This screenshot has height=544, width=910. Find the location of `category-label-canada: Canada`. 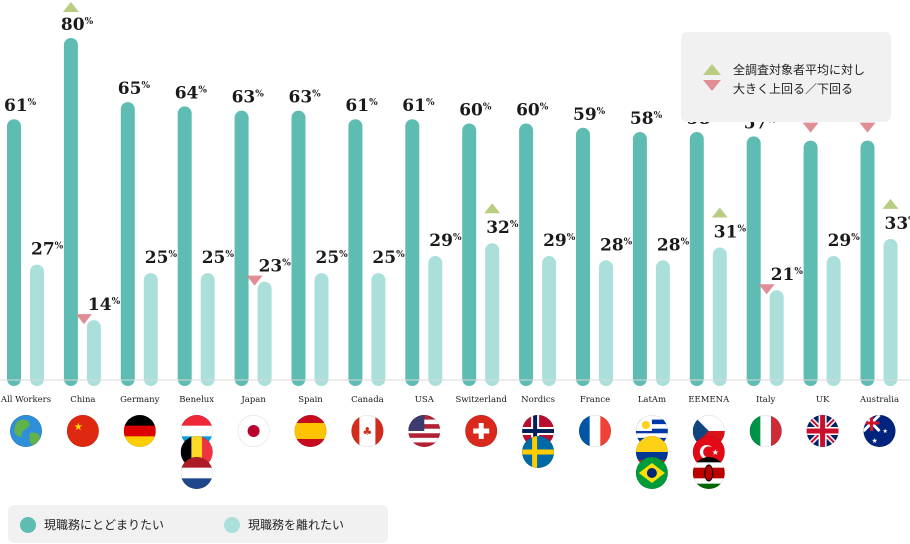

category-label-canada: Canada is located at coordinates (367, 400).